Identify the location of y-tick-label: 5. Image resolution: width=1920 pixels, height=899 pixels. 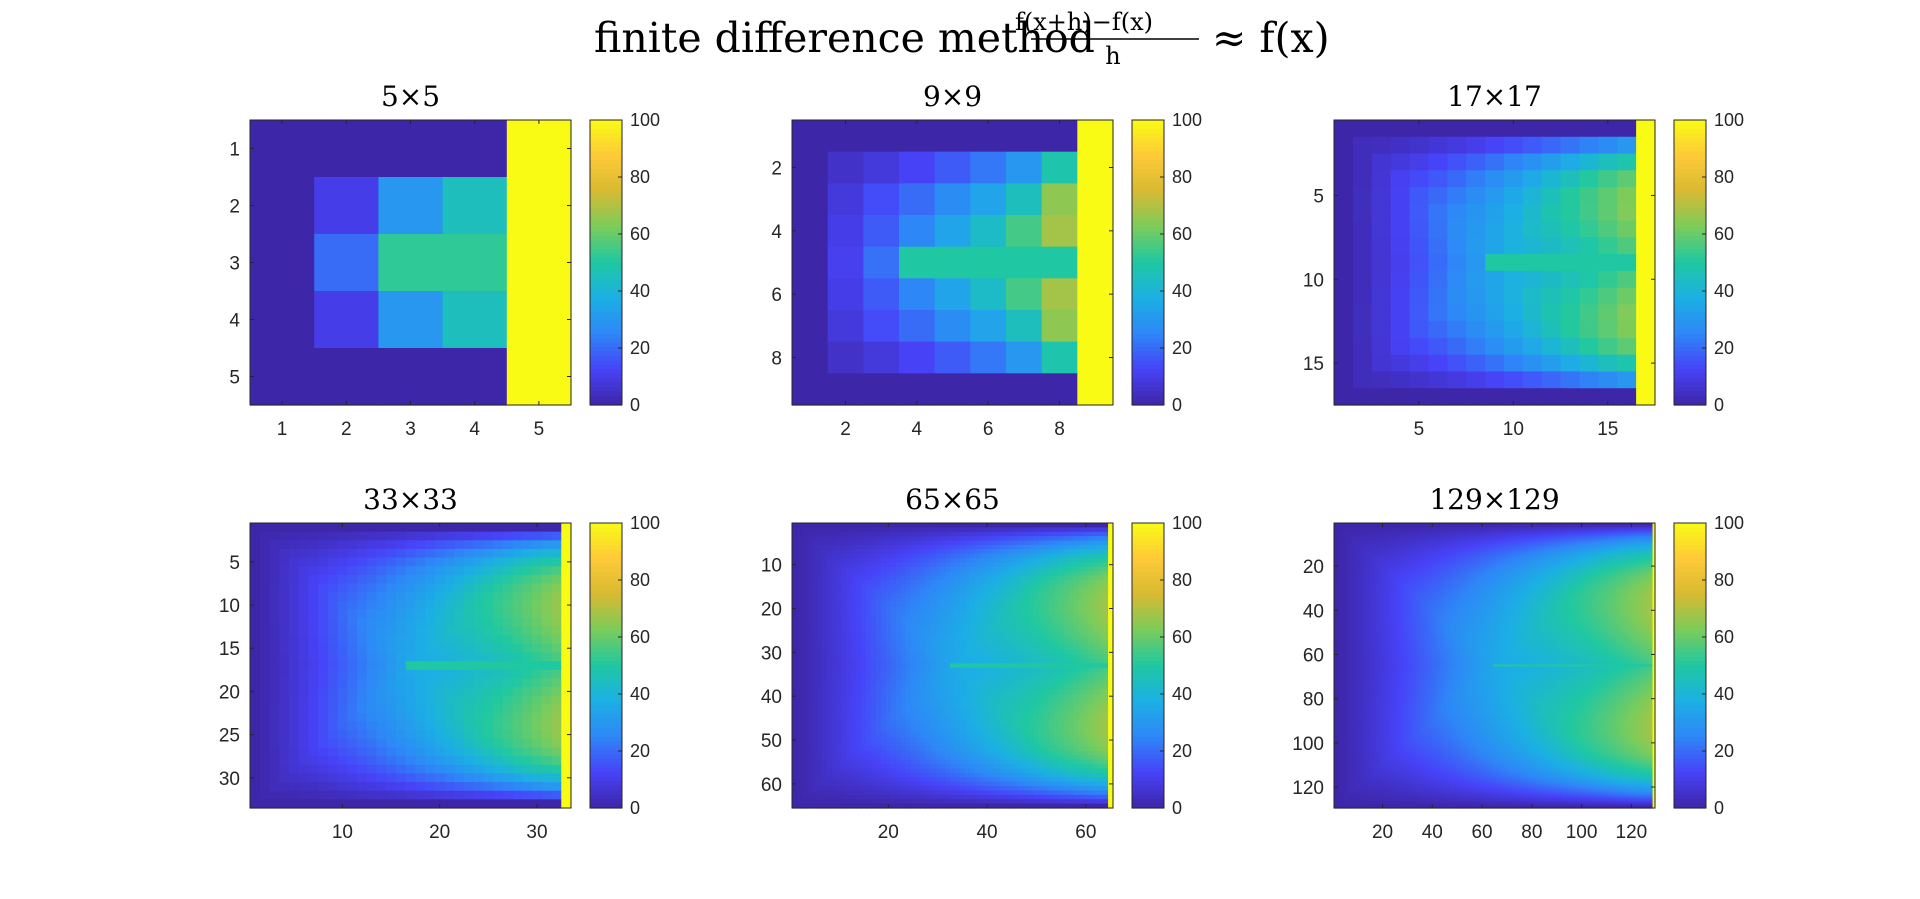
(234, 378).